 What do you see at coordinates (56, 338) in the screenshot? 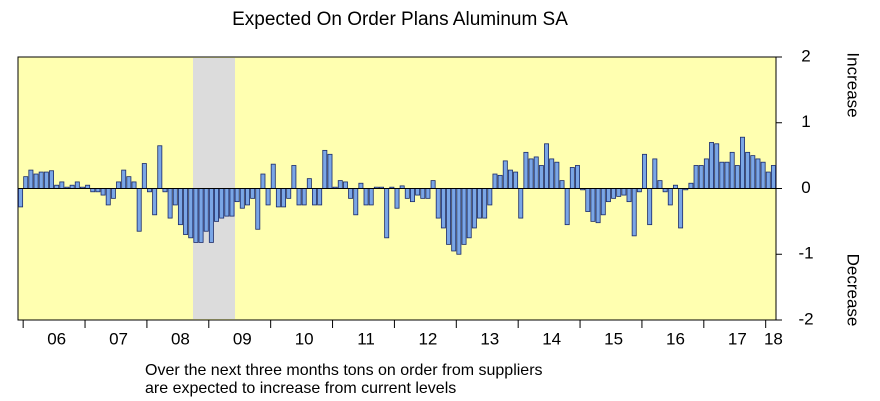
I see `x-tick-label: 06` at bounding box center [56, 338].